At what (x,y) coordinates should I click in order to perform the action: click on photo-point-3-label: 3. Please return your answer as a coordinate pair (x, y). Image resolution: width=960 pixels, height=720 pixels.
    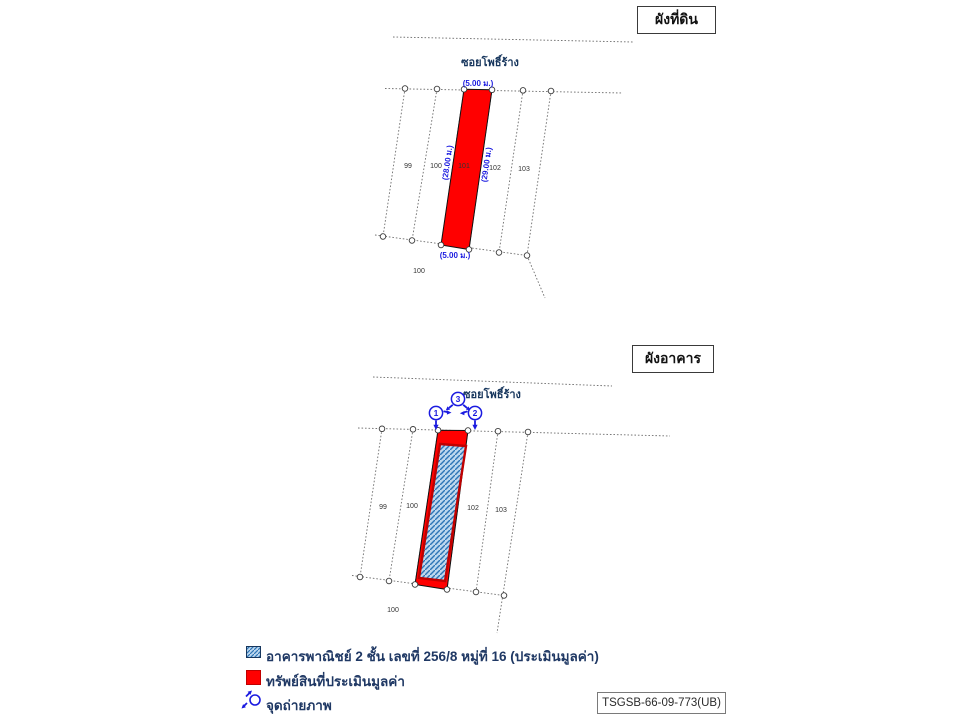
    Looking at the image, I should click on (458, 399).